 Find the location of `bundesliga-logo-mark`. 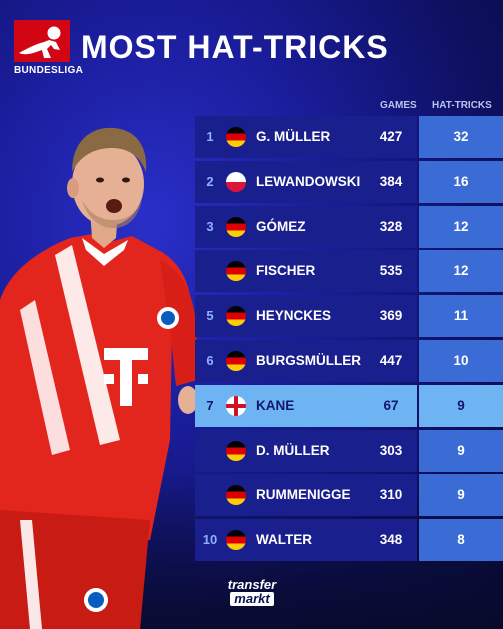

bundesliga-logo-mark is located at coordinates (42, 41).